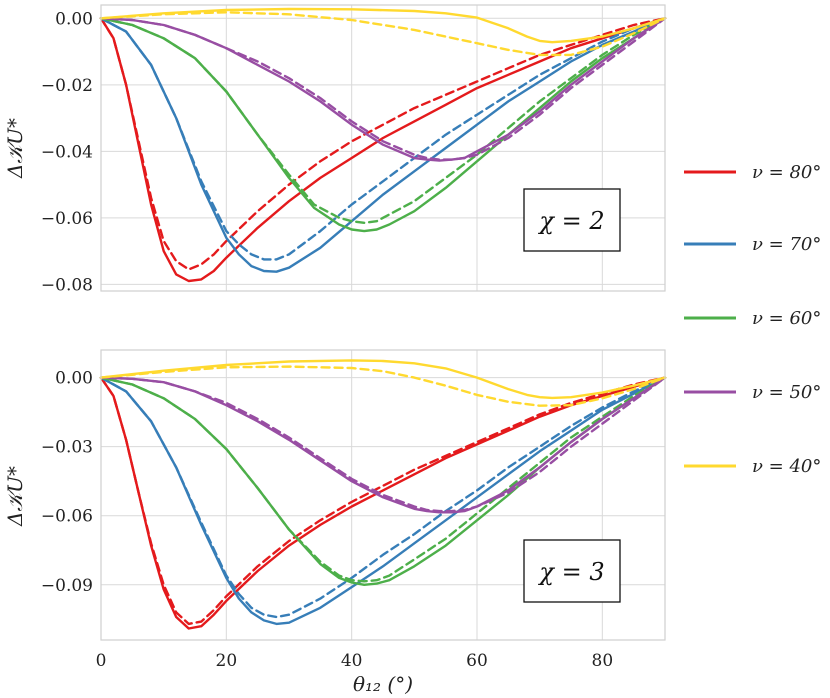 This screenshot has width=830, height=698. Describe the element at coordinates (786, 466) in the screenshot. I see `legend-label: ν = 40°` at that location.